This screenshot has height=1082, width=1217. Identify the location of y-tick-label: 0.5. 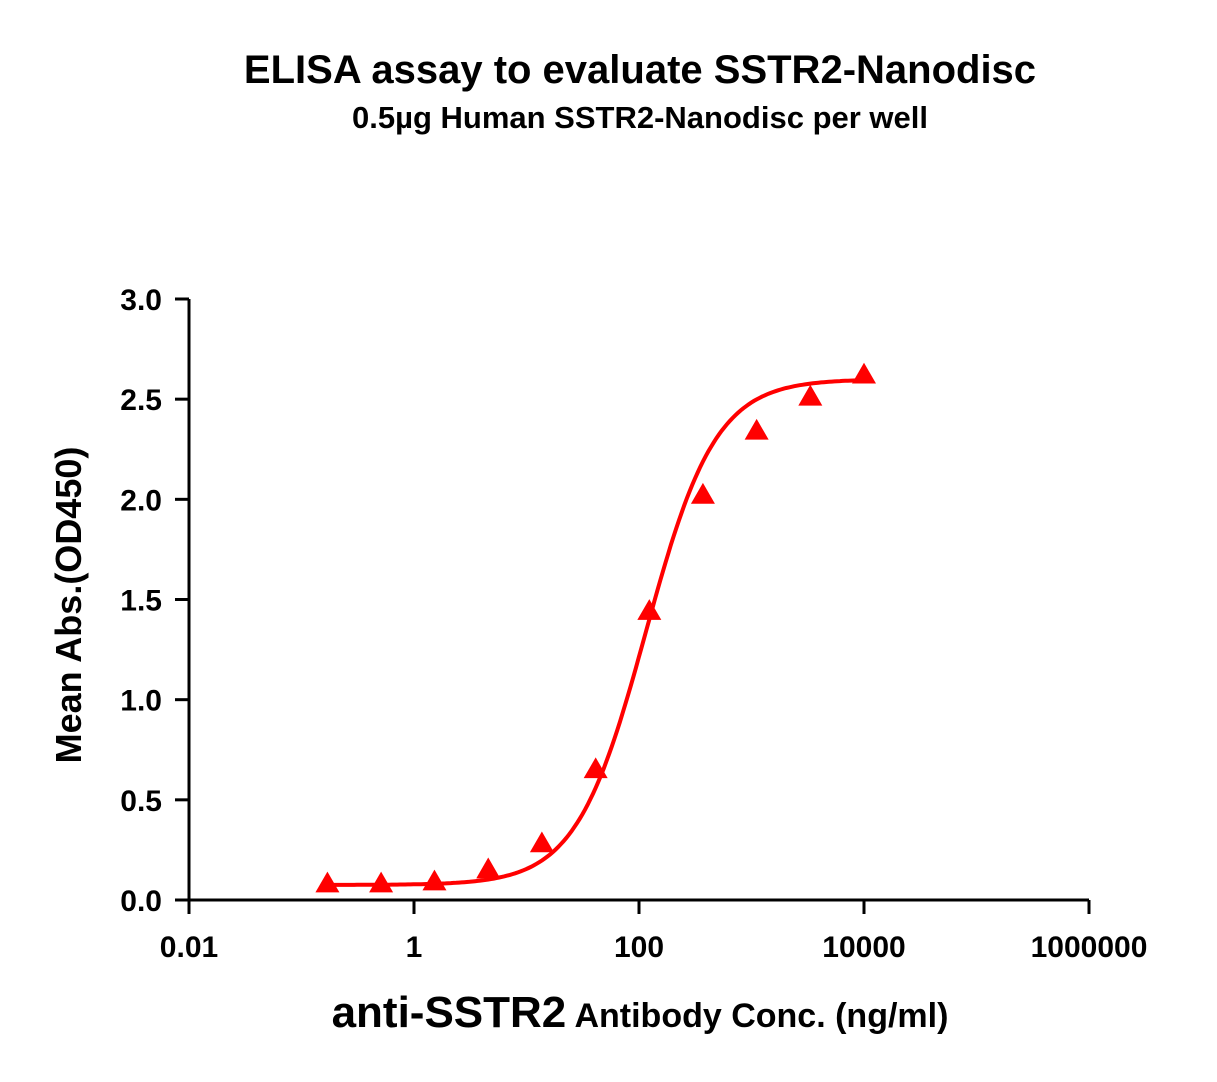
(141, 801).